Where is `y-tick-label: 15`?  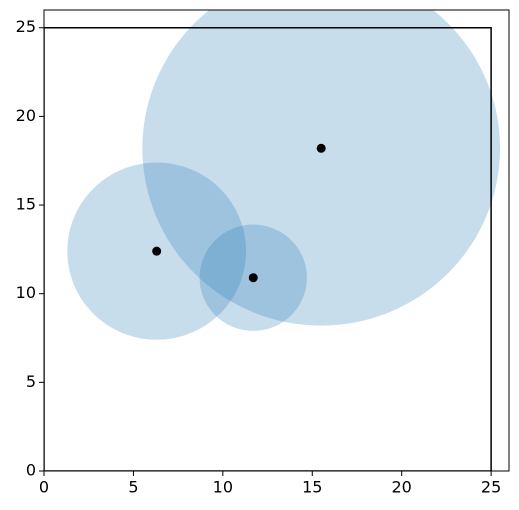 y-tick-label: 15 is located at coordinates (26, 204).